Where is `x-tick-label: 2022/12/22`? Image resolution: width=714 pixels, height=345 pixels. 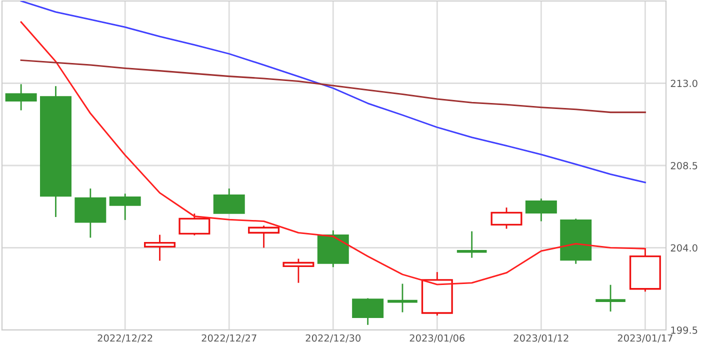
x-tick-label: 2022/12/22 is located at coordinates (125, 338).